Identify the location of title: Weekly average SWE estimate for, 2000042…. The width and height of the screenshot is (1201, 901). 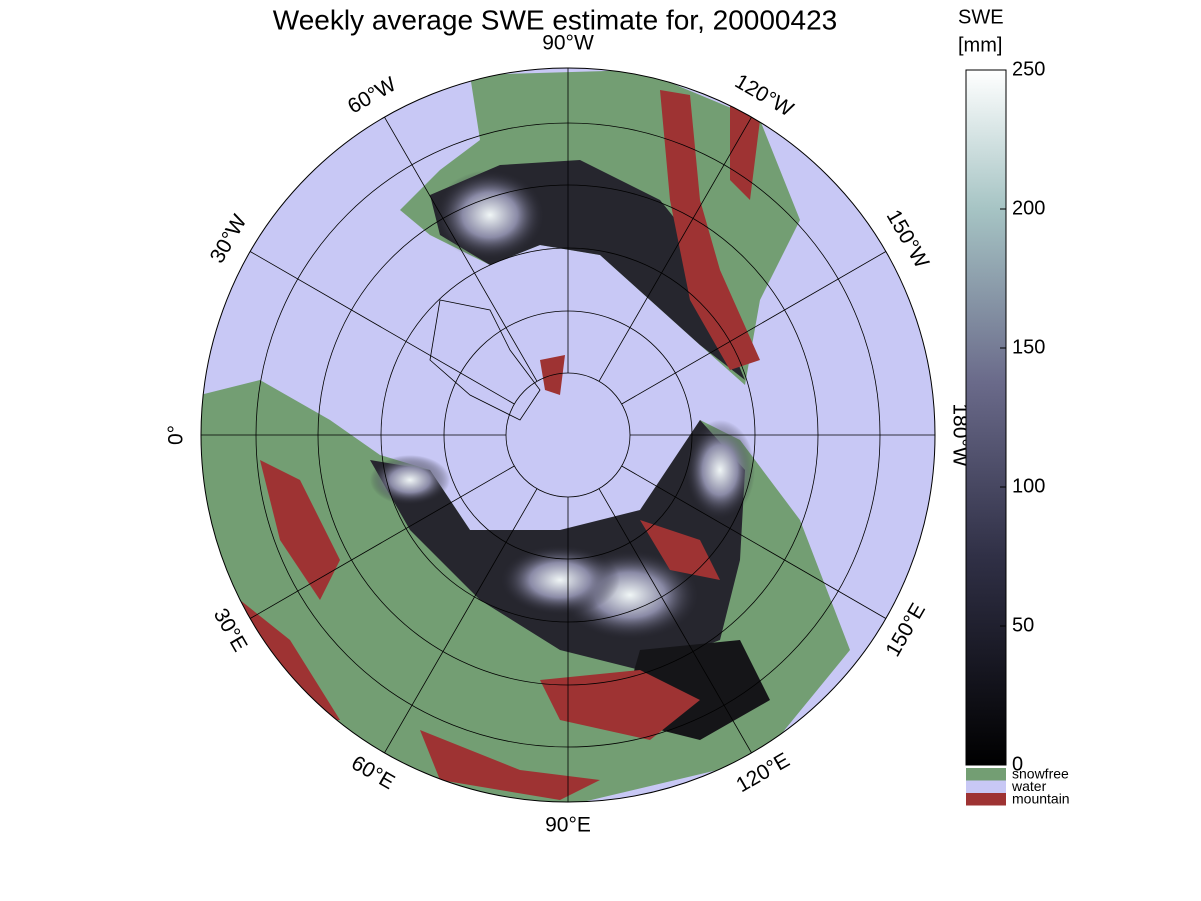
(555, 19).